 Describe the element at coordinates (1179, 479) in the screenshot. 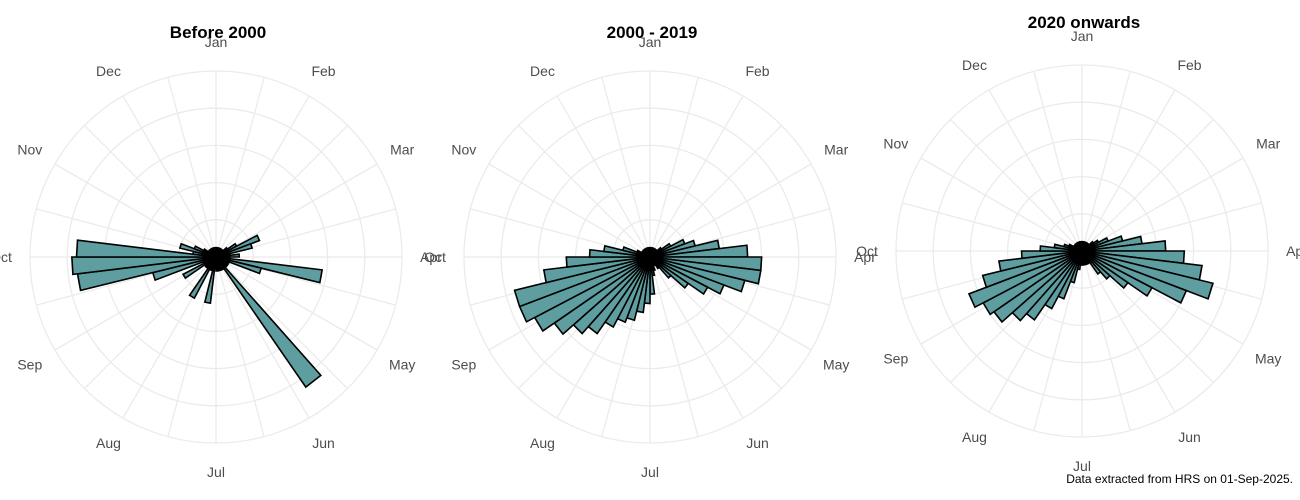

I see `caption: Data extracted from HRS on 01-Sep-2025.` at that location.